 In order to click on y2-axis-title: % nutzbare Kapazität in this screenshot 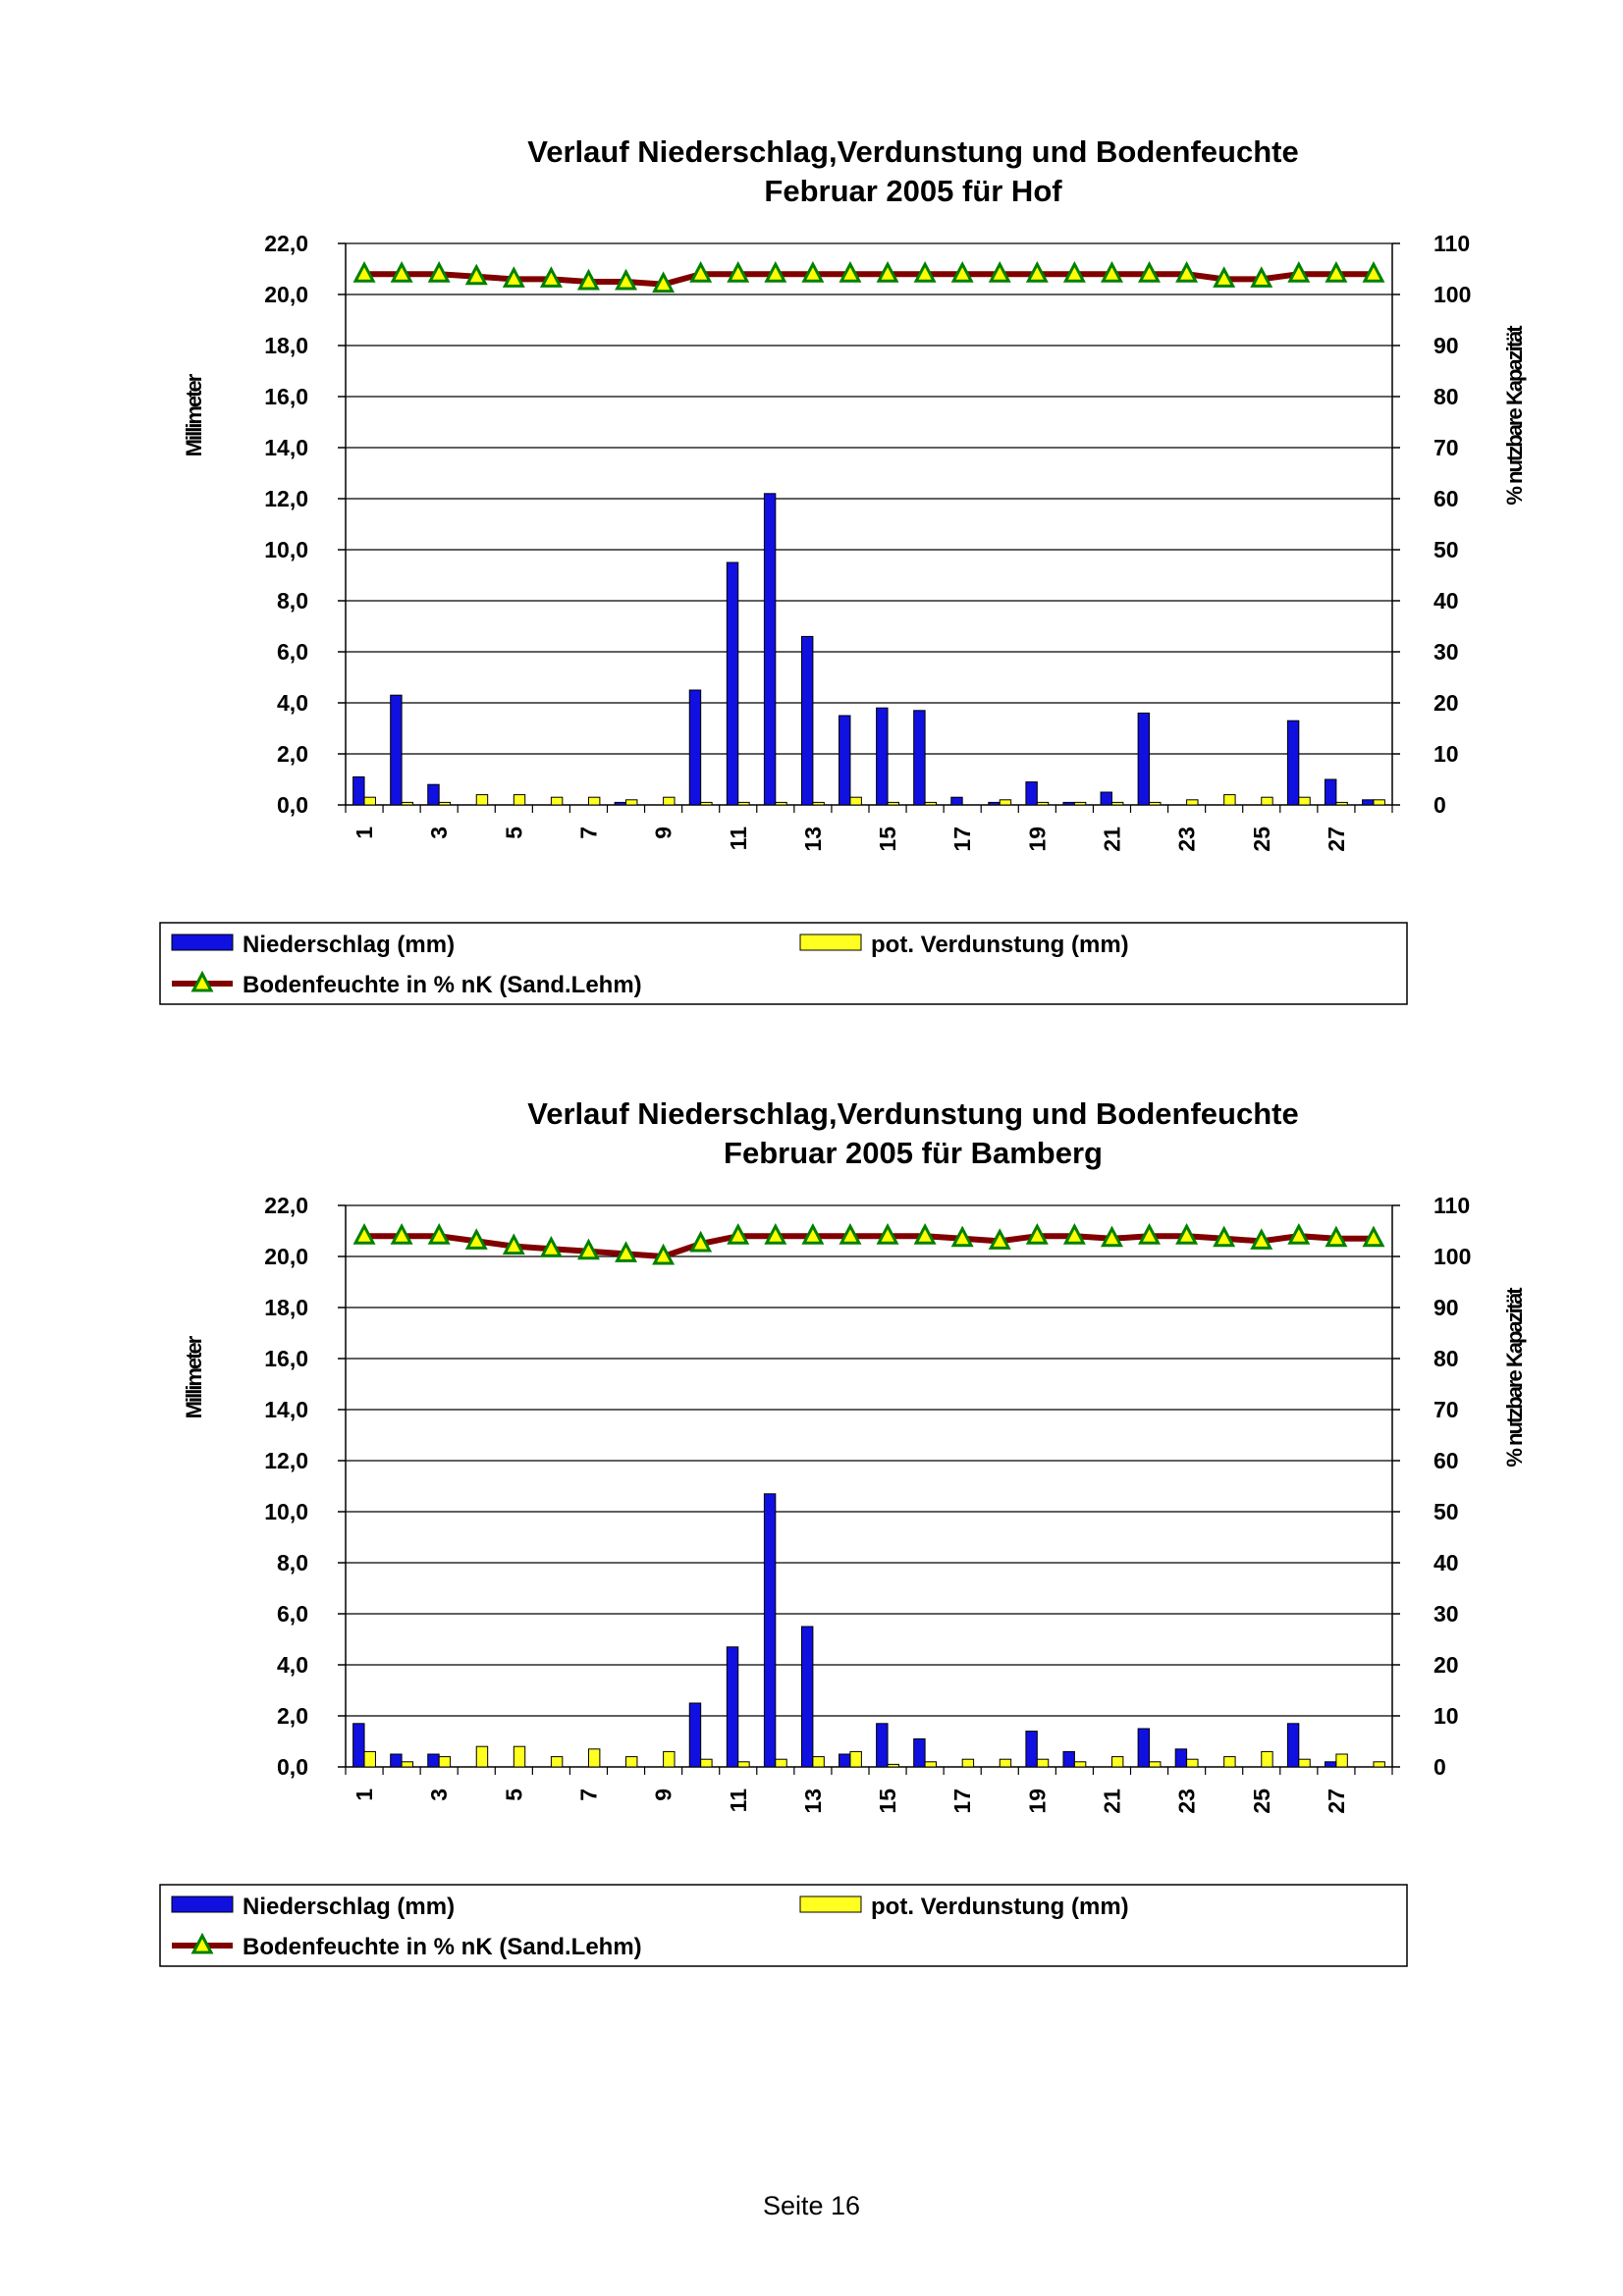, I will do `click(1514, 1377)`.